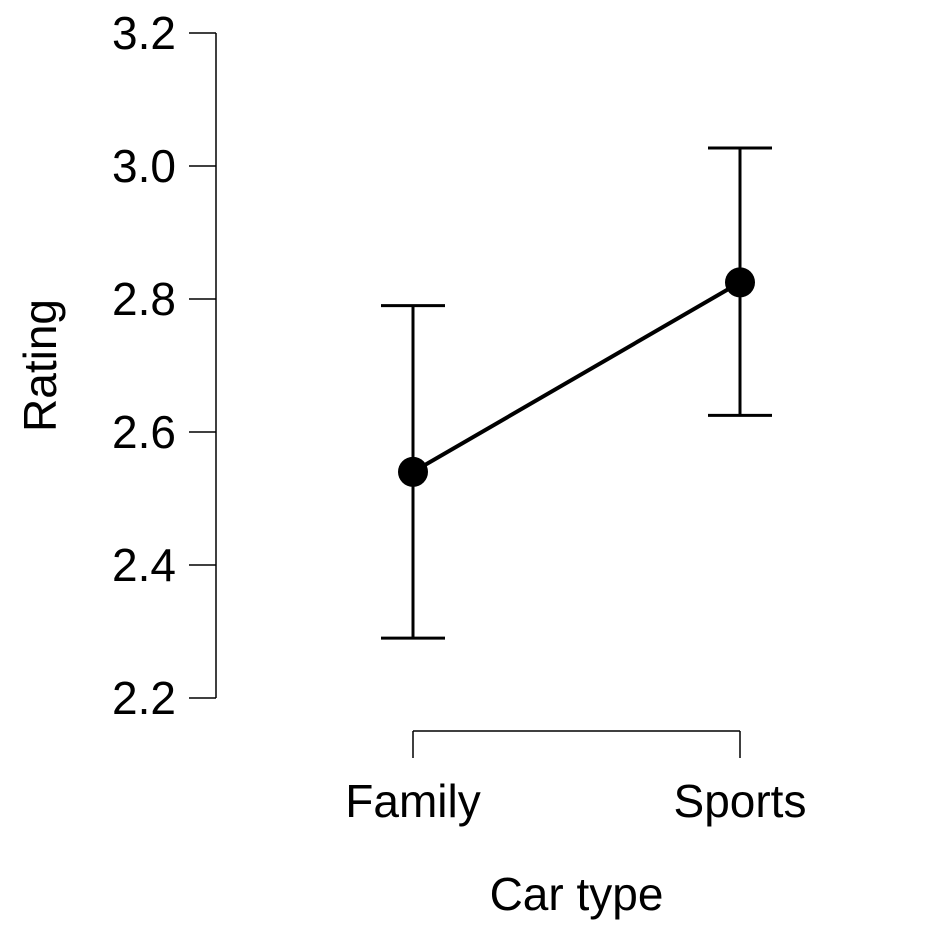 Image resolution: width=937 pixels, height=937 pixels. What do you see at coordinates (40, 365) in the screenshot?
I see `y-axis-title: Rating` at bounding box center [40, 365].